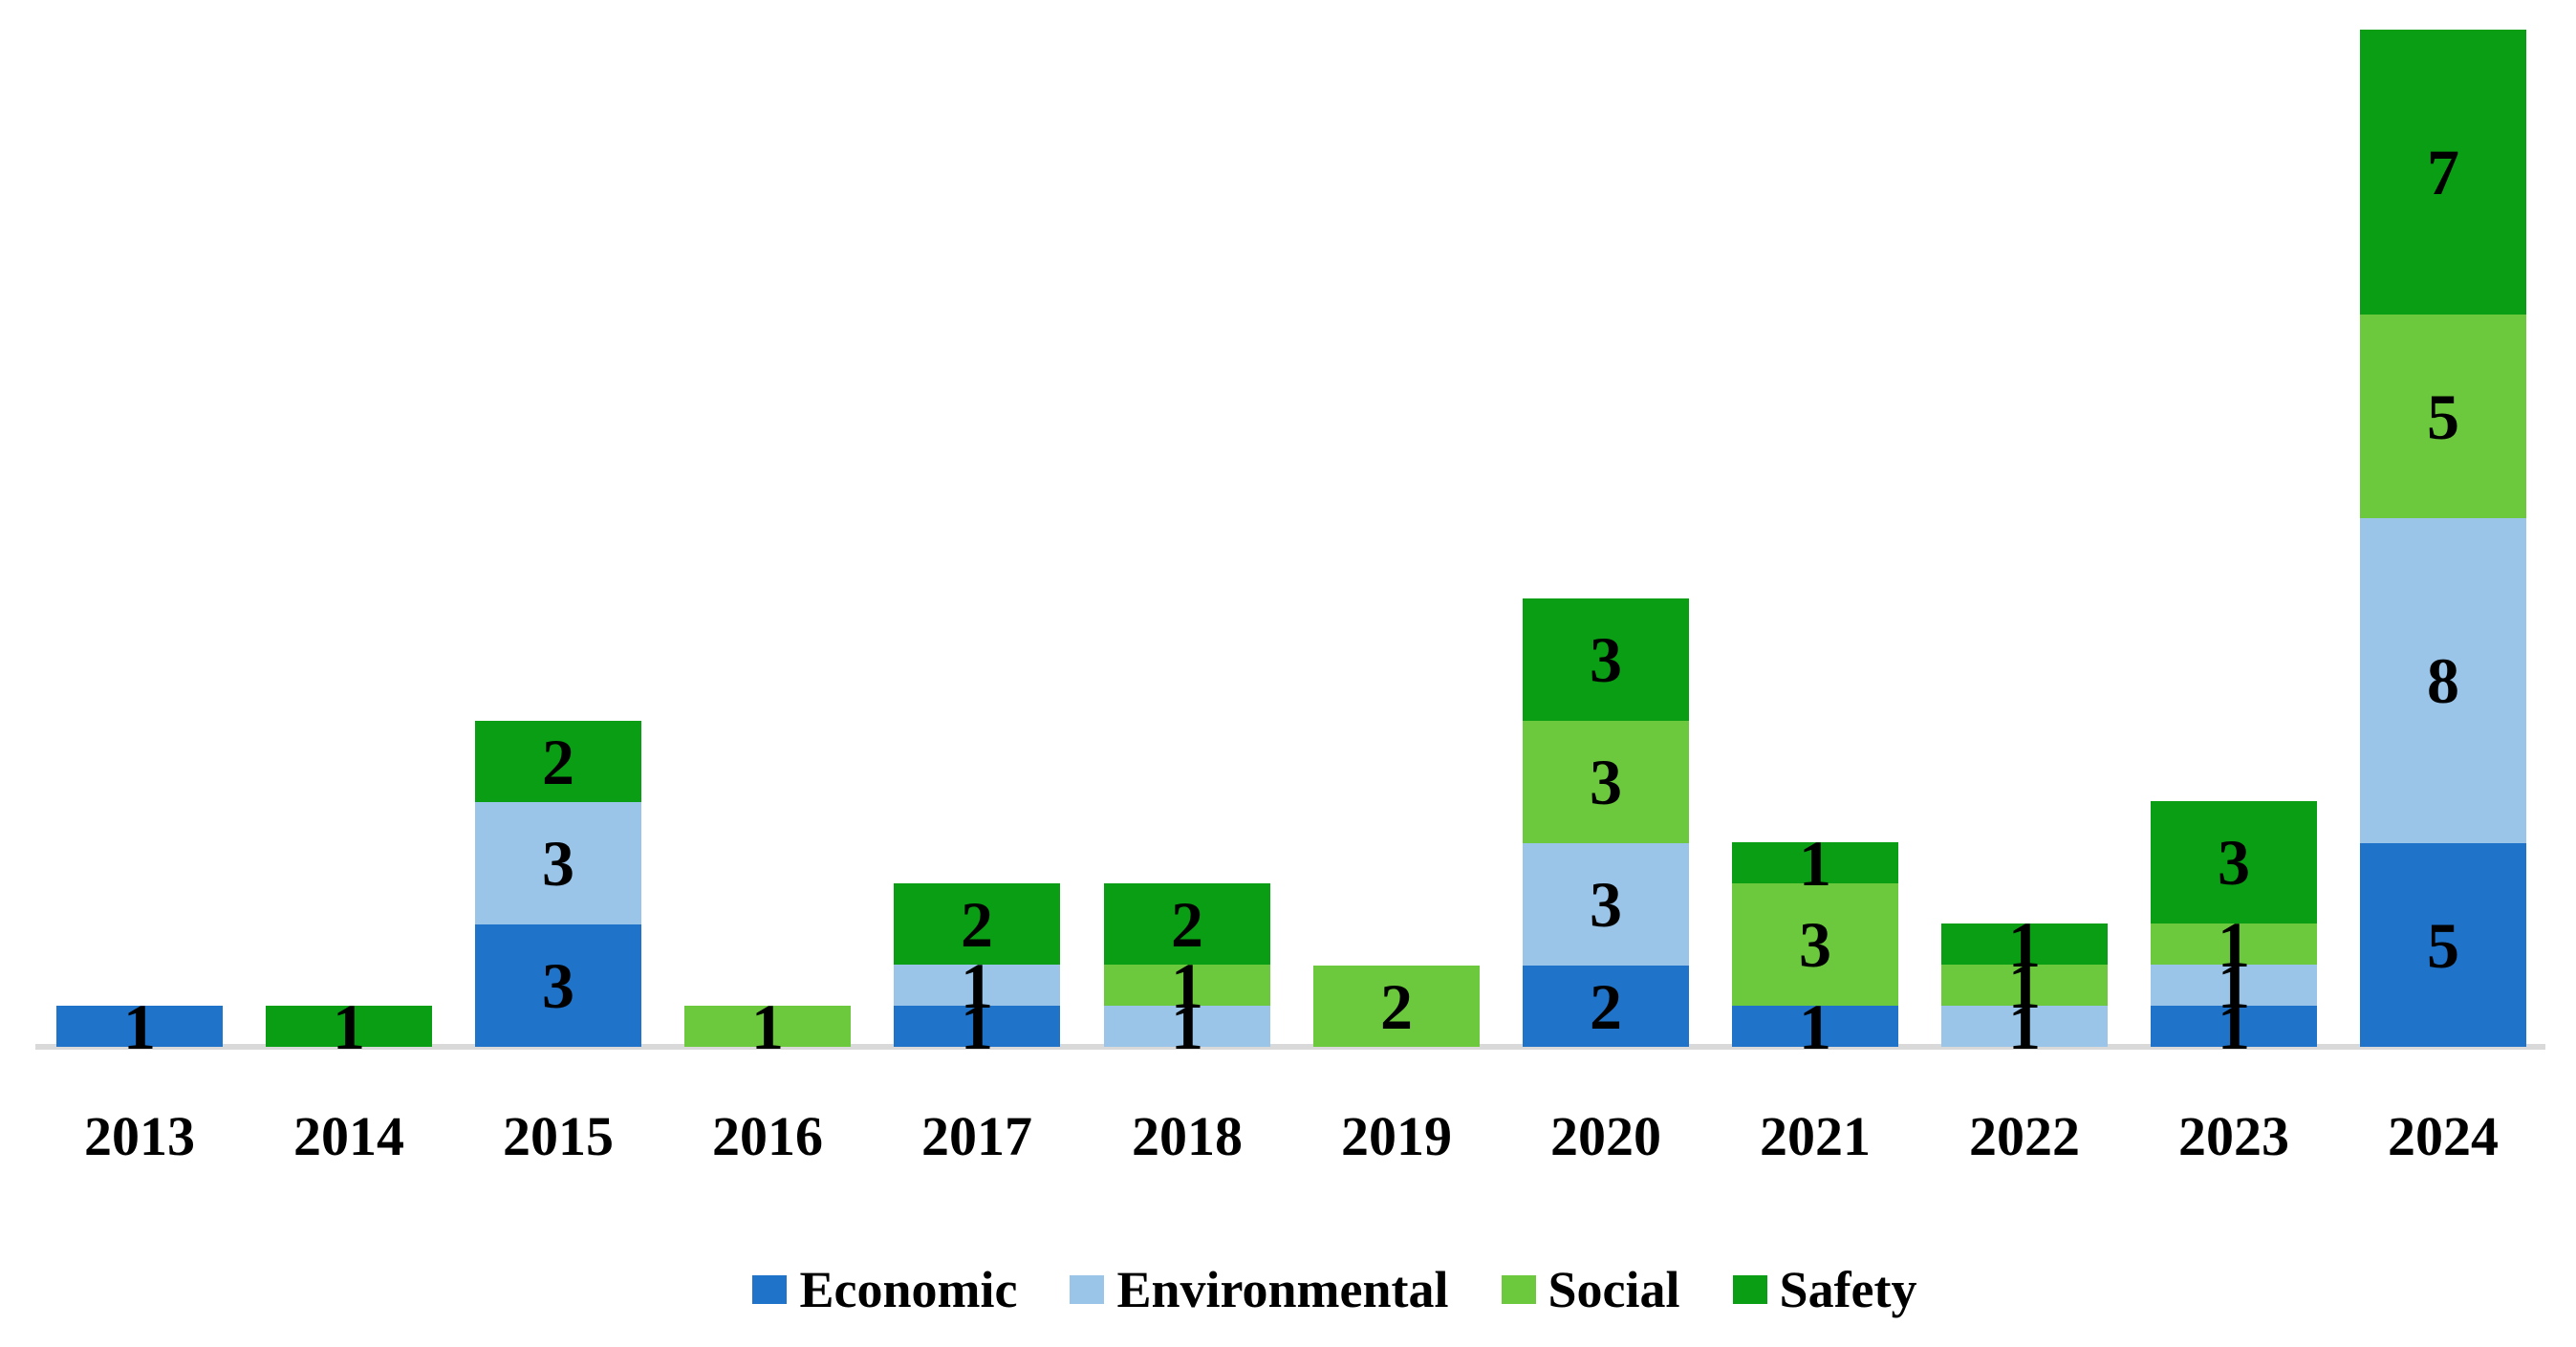  I want to click on legend-swatch-environmental, so click(1087, 1289).